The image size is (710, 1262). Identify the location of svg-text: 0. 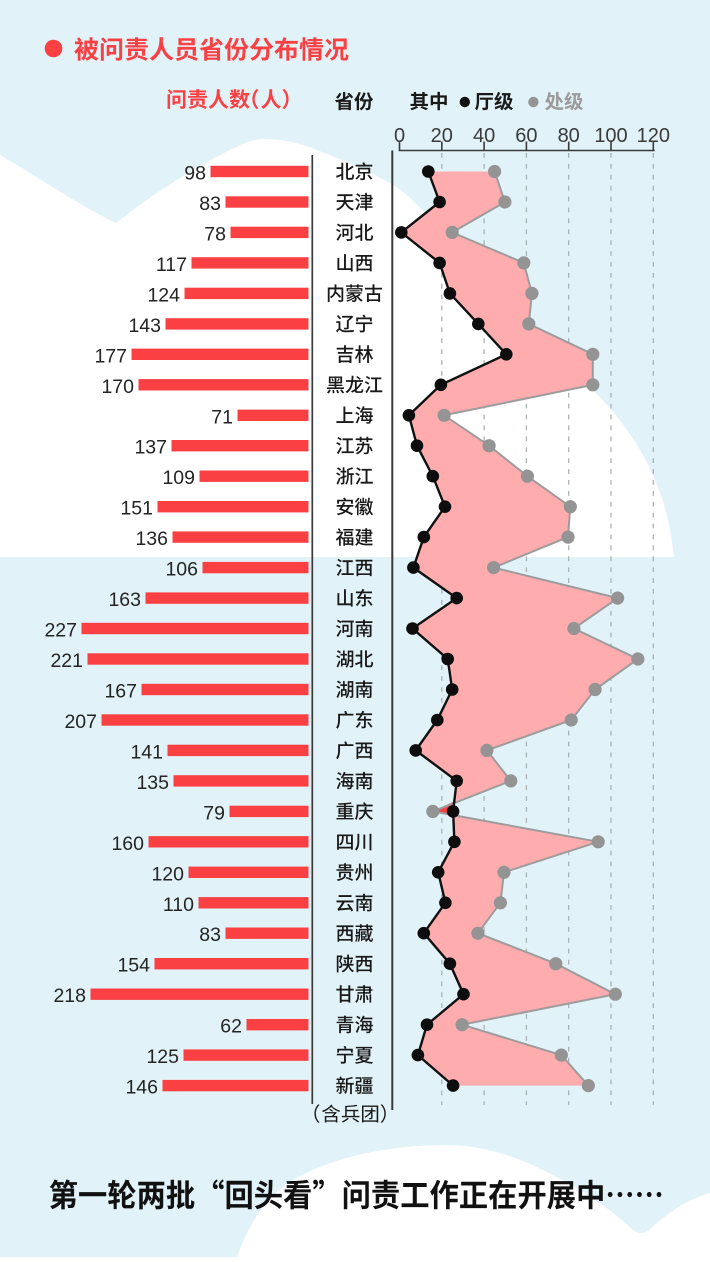
(399, 136).